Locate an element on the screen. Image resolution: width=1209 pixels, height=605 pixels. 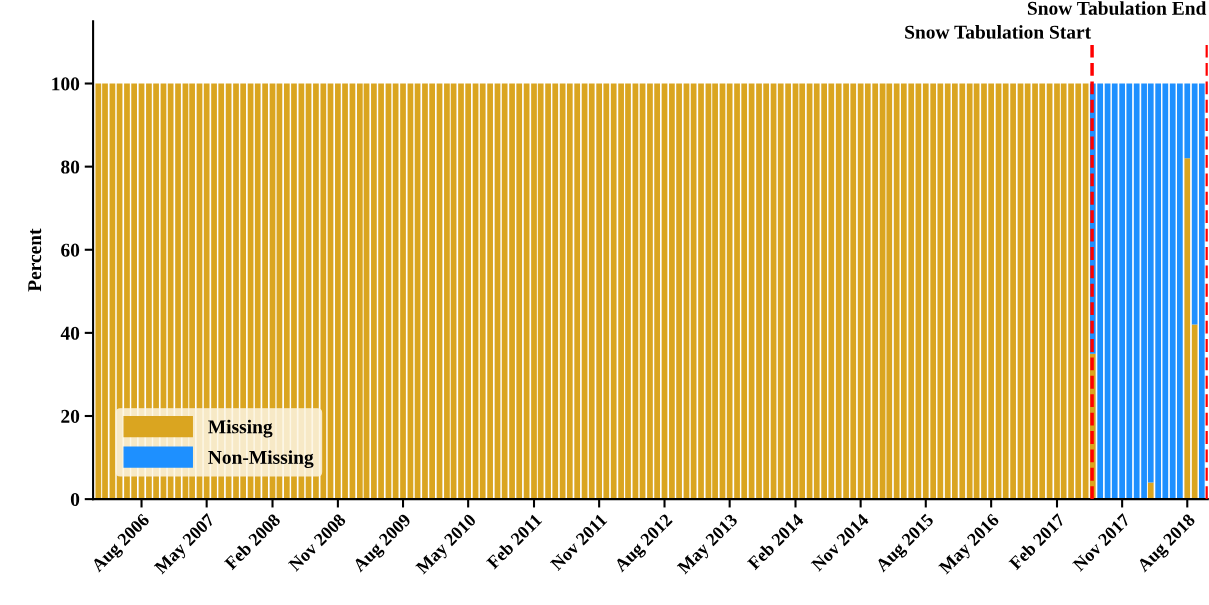
legend-label: Non-Missing is located at coordinates (261, 459).